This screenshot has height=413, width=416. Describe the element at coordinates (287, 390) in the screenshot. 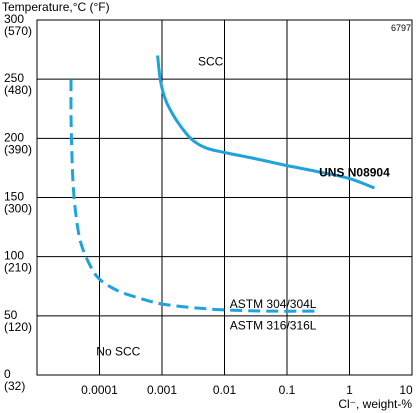

I see `x-tick-label: 0.1` at that location.